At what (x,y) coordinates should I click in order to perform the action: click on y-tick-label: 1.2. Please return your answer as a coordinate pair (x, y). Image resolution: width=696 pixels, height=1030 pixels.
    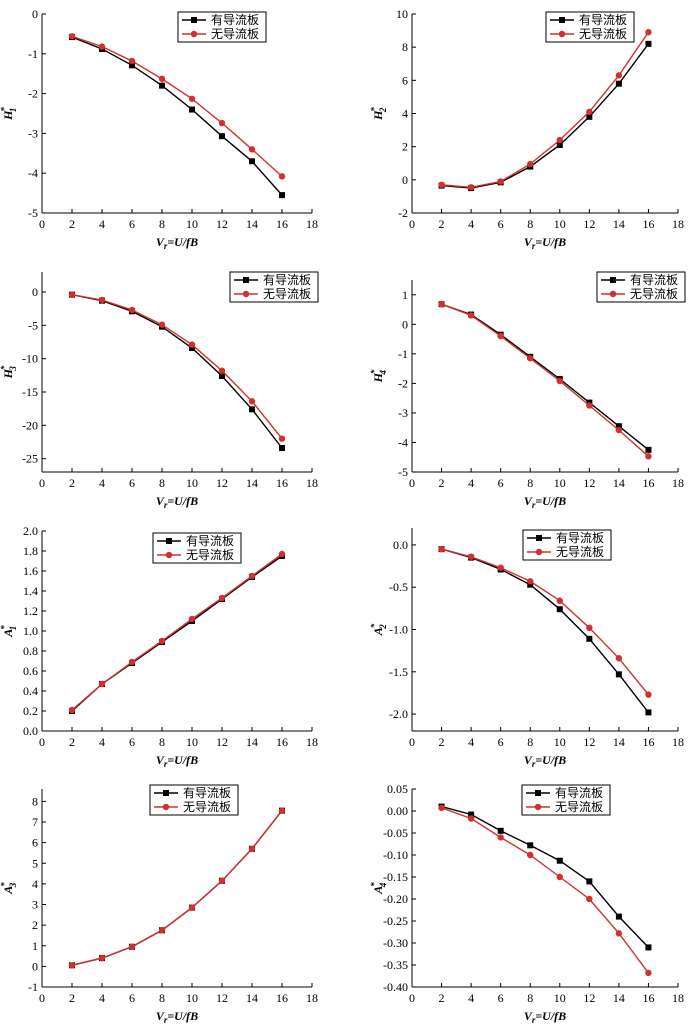
    Looking at the image, I should click on (30, 611).